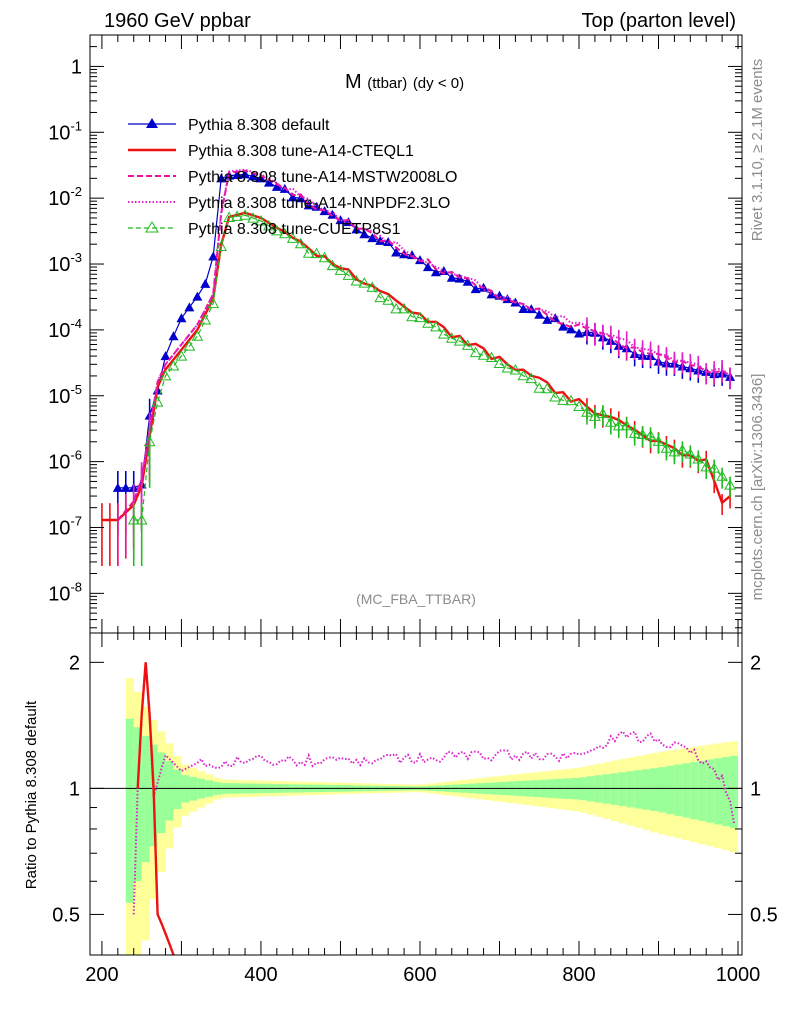  What do you see at coordinates (177, 21) in the screenshot?
I see `header-left: 1960 GeV ppbar` at bounding box center [177, 21].